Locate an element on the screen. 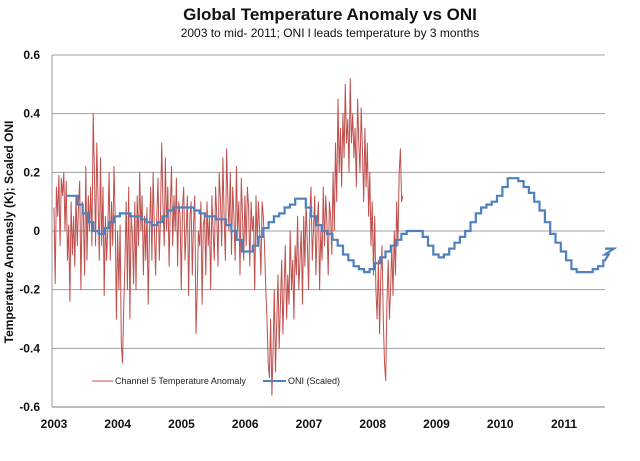  x-tick-label: 2007 is located at coordinates (309, 424).